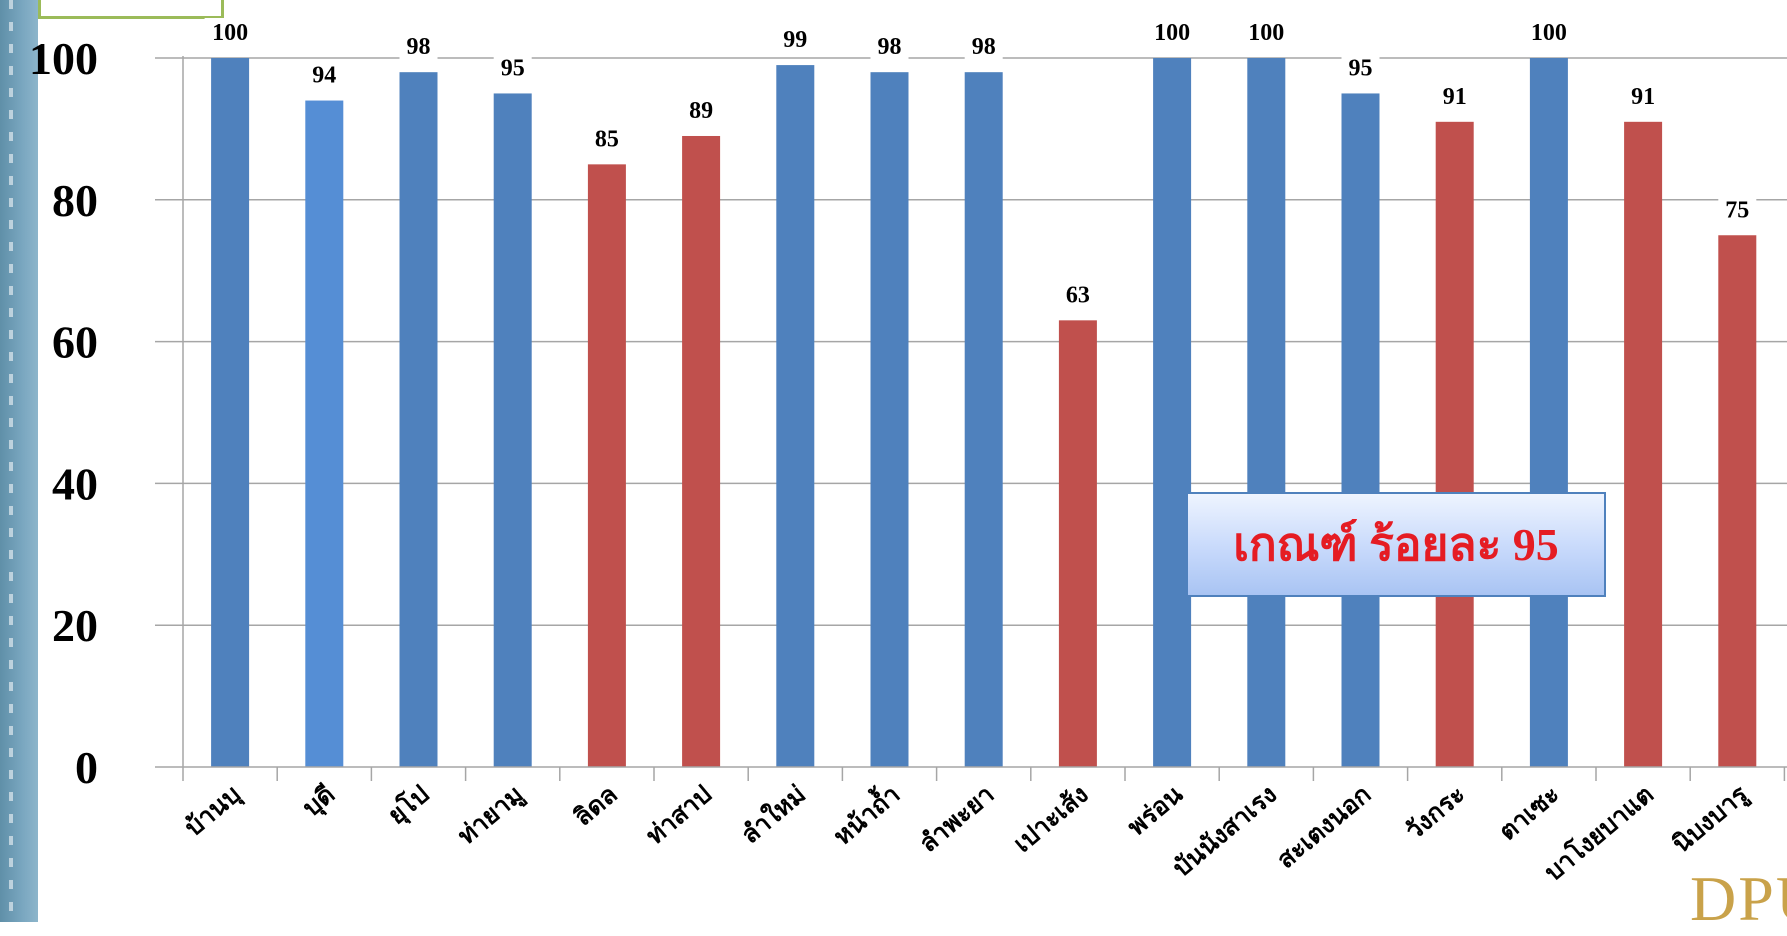 Image resolution: width=1787 pixels, height=936 pixels. What do you see at coordinates (865, 813) in the screenshot?
I see `category-label: หน้าถ้ำ` at bounding box center [865, 813].